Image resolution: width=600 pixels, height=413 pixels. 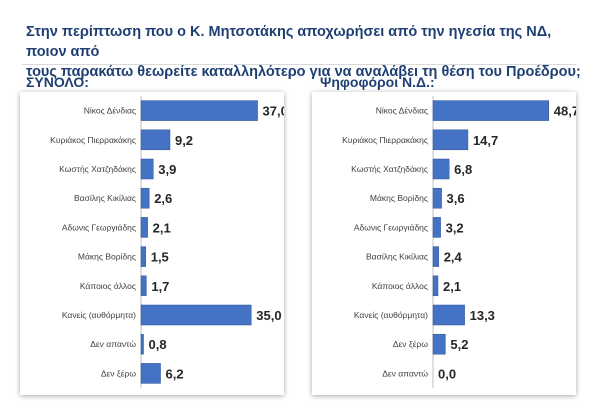 What do you see at coordinates (268, 315) in the screenshot?
I see `value-label: 35,0` at bounding box center [268, 315].